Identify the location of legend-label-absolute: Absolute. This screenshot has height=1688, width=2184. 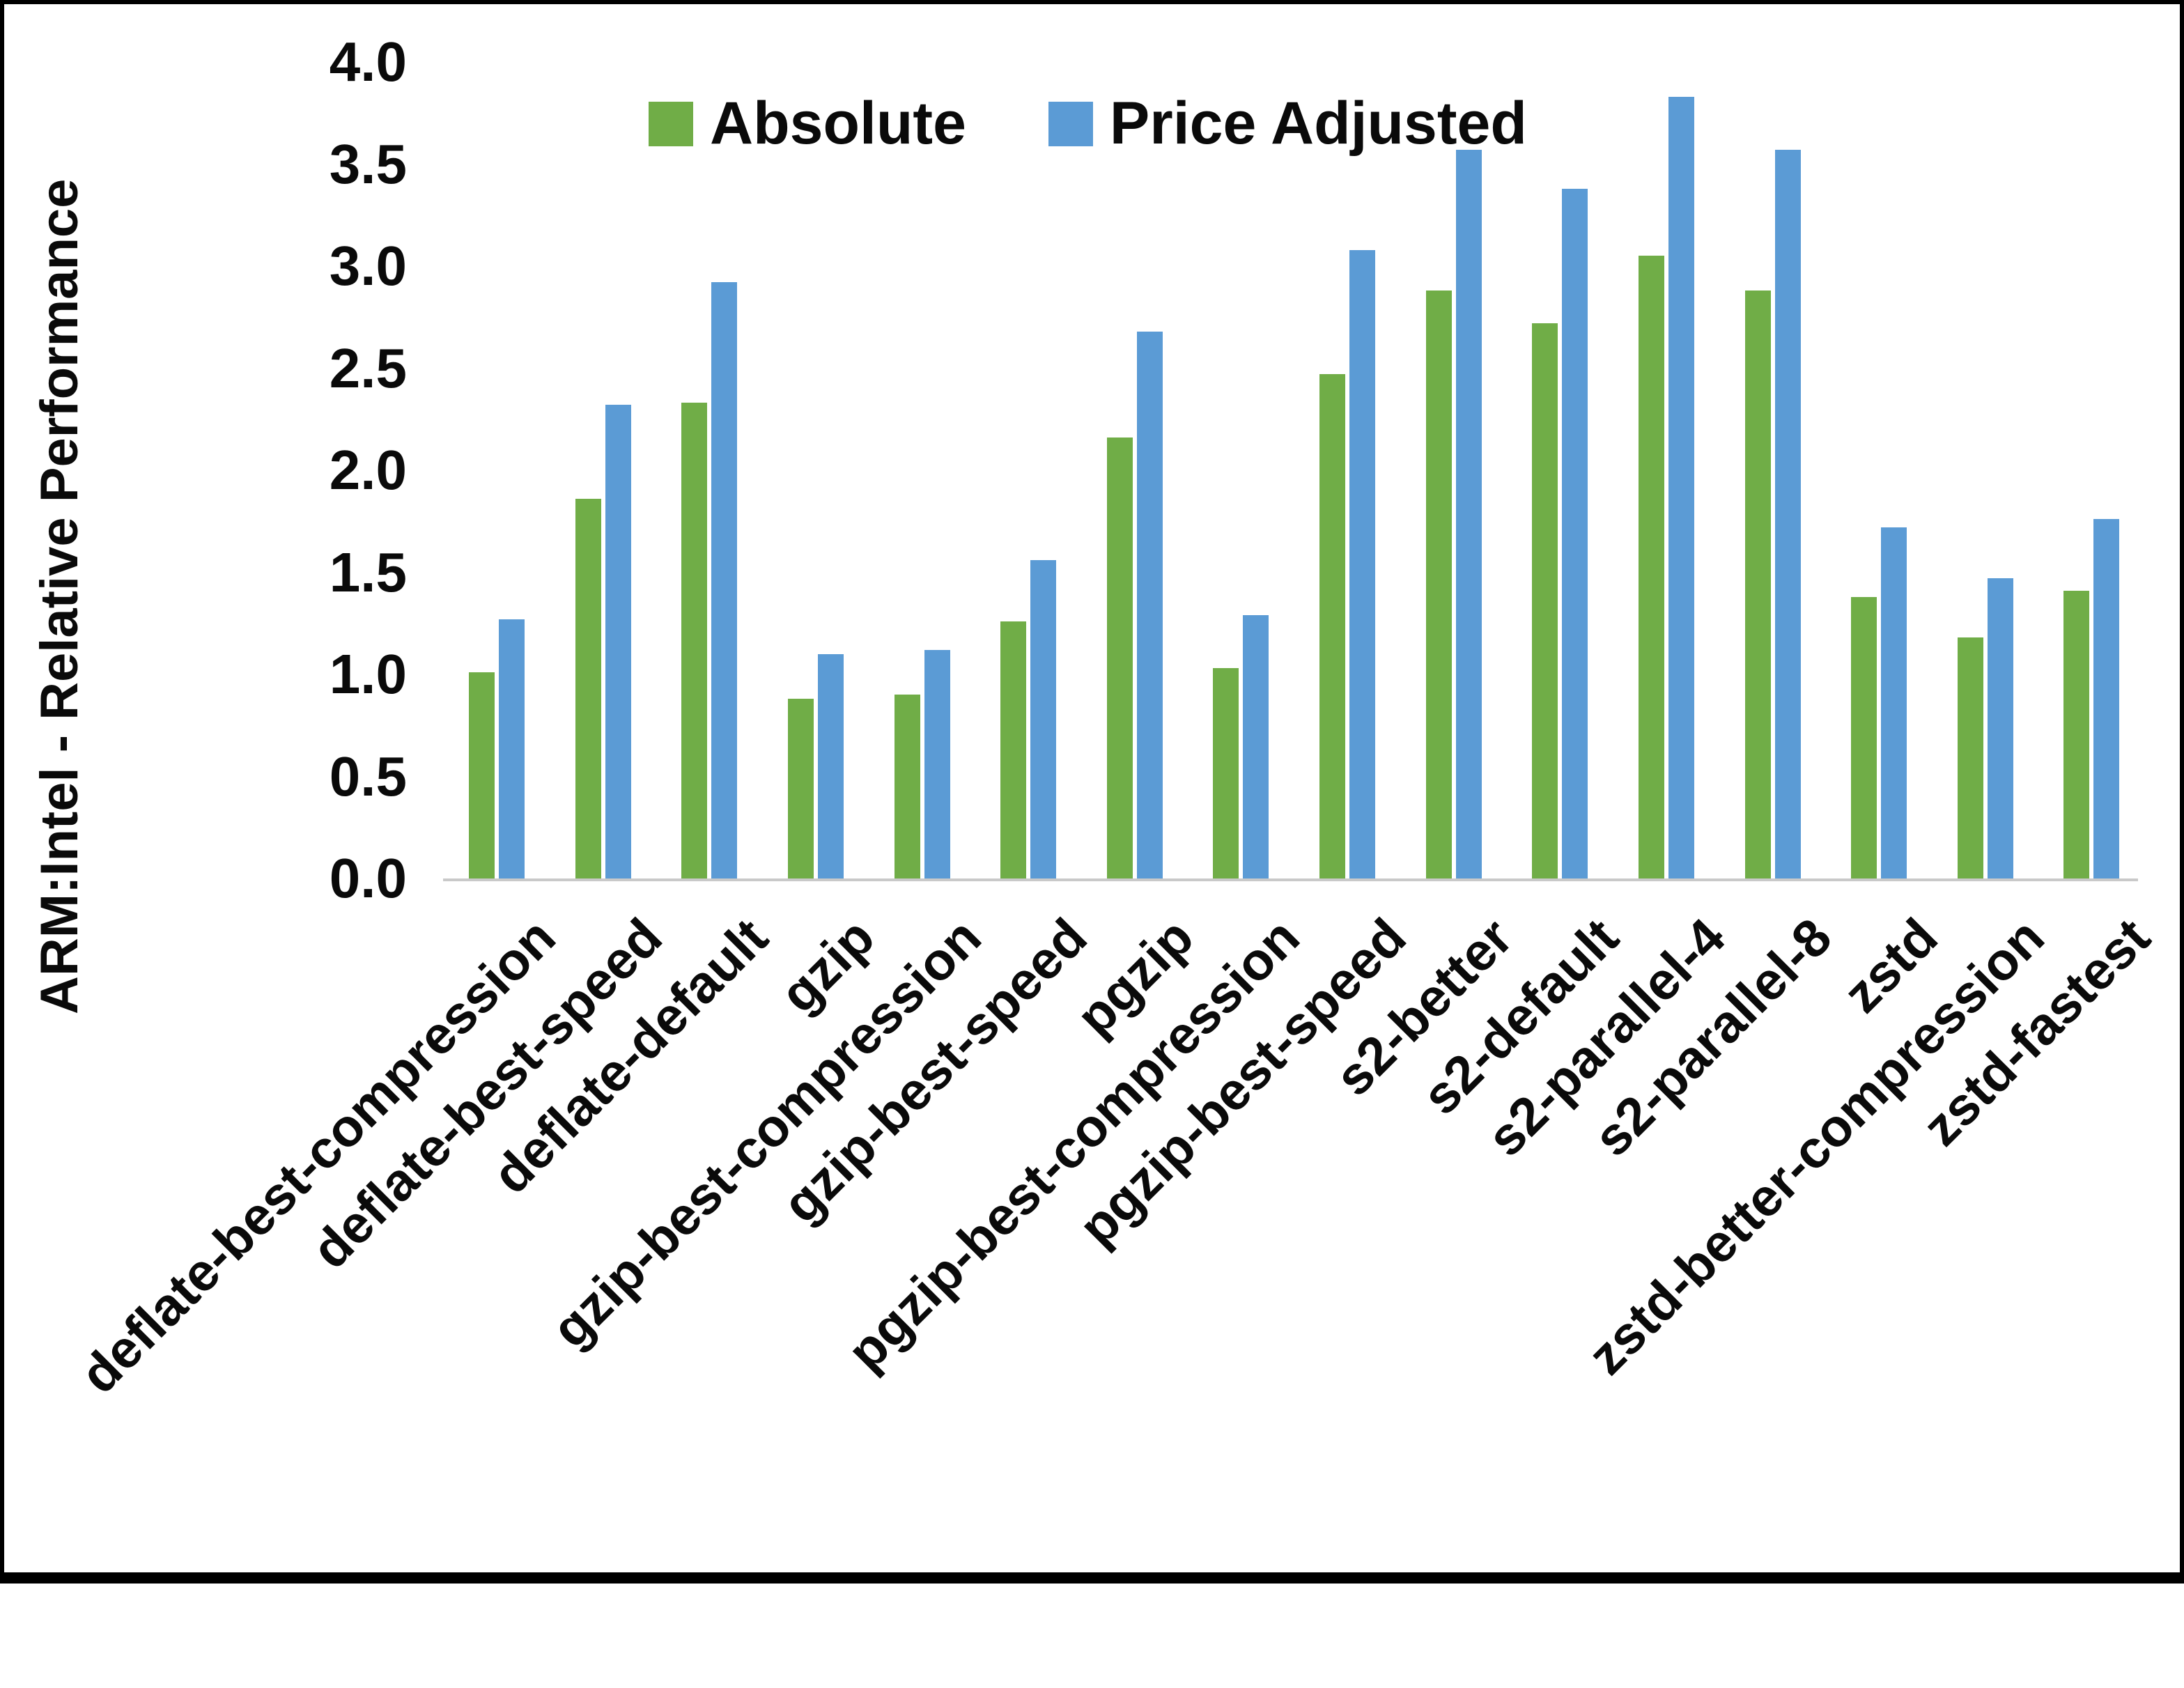
(838, 123).